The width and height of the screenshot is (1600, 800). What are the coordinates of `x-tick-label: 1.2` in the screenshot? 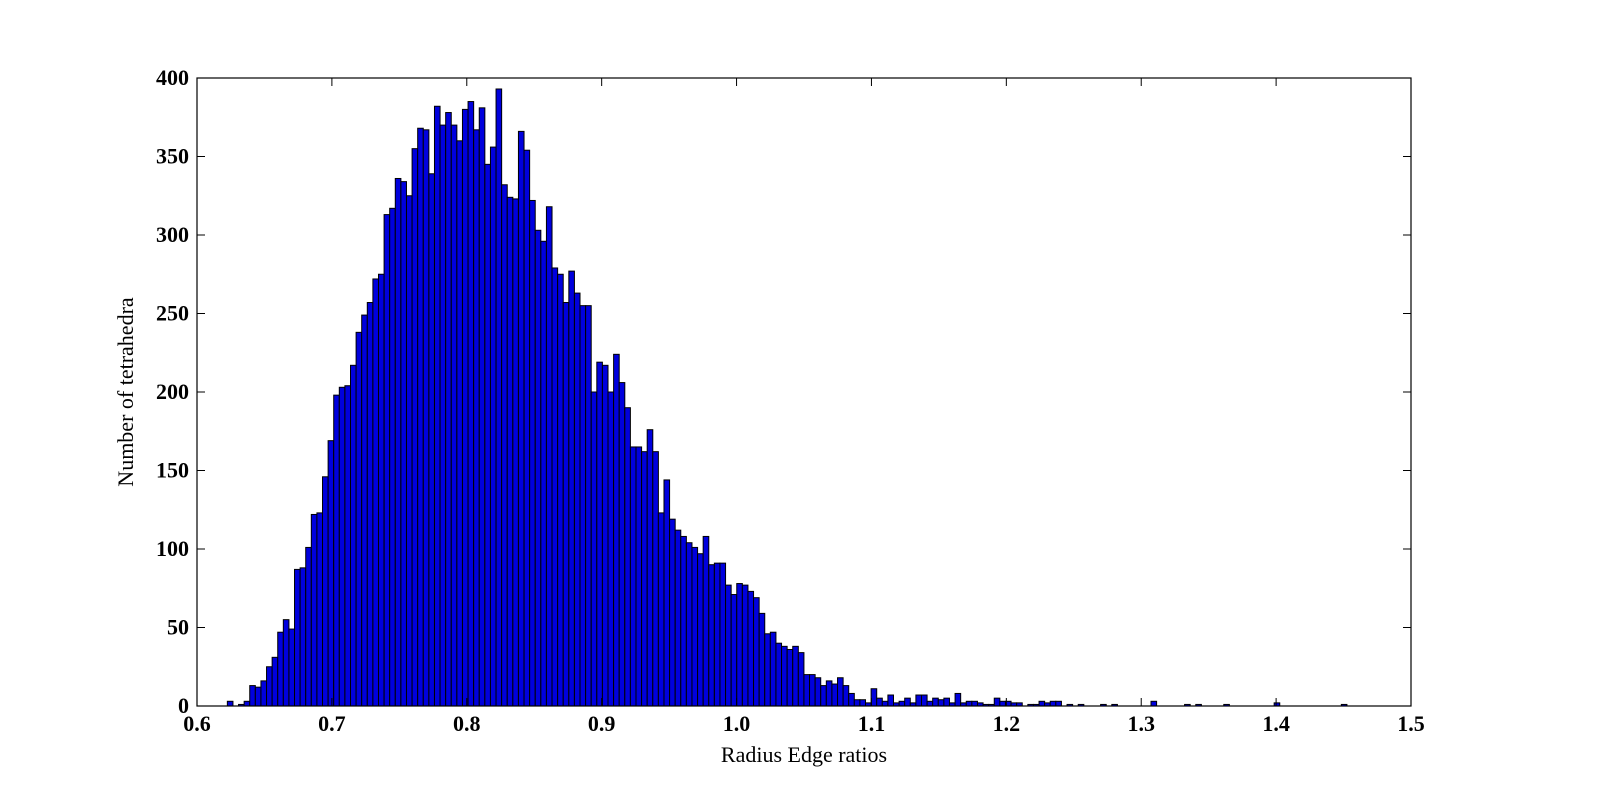 It's located at (1007, 723).